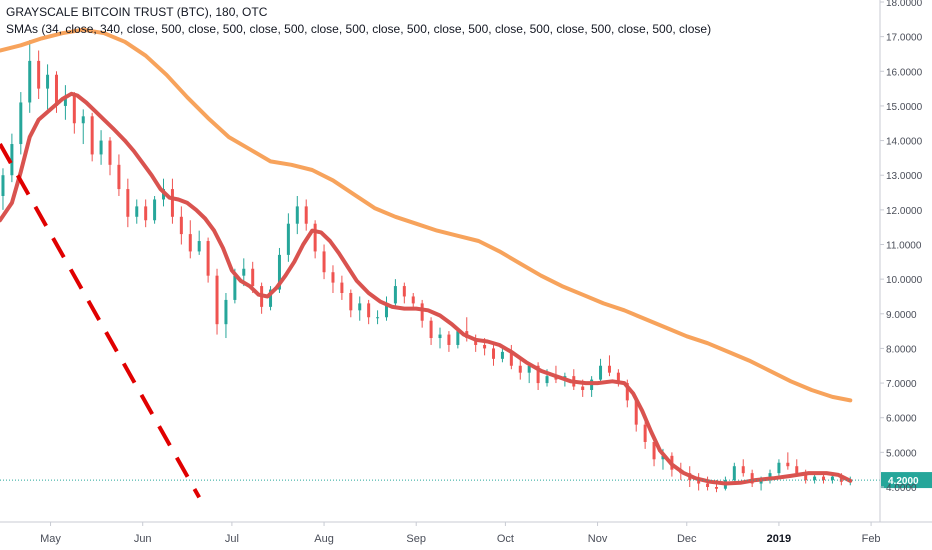  Describe the element at coordinates (901, 315) in the screenshot. I see `y-tick-label: 9.0000` at that location.